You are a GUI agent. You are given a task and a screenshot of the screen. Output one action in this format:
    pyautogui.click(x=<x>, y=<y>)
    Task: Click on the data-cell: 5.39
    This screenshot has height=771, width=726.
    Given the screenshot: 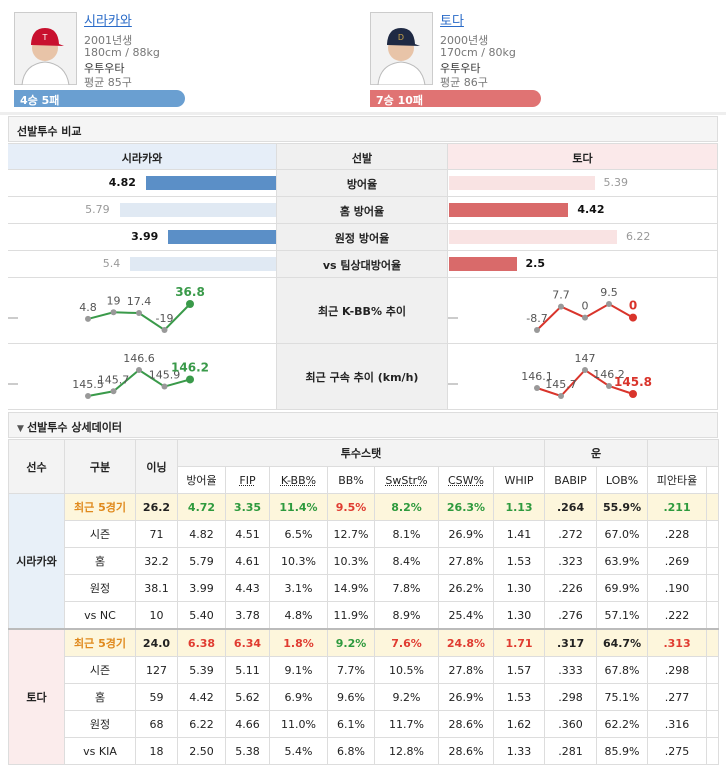 What is the action you would take?
    pyautogui.click(x=201, y=670)
    